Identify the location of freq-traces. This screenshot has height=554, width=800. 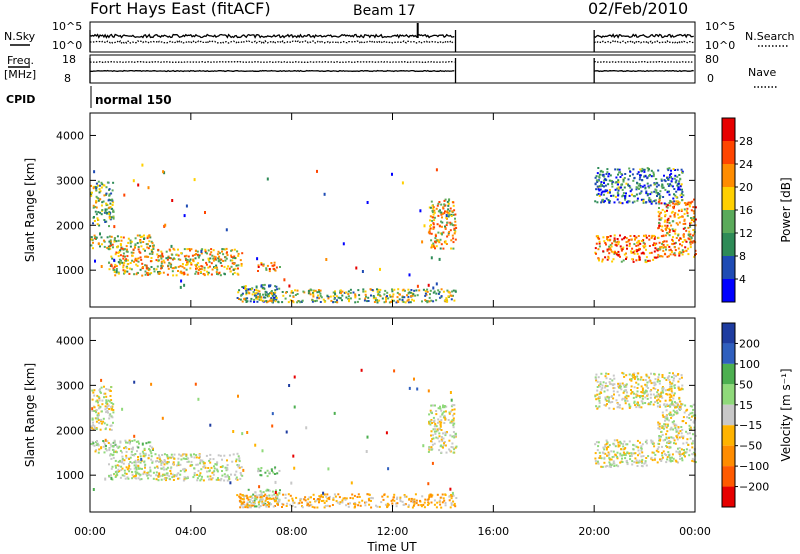
(391, 70).